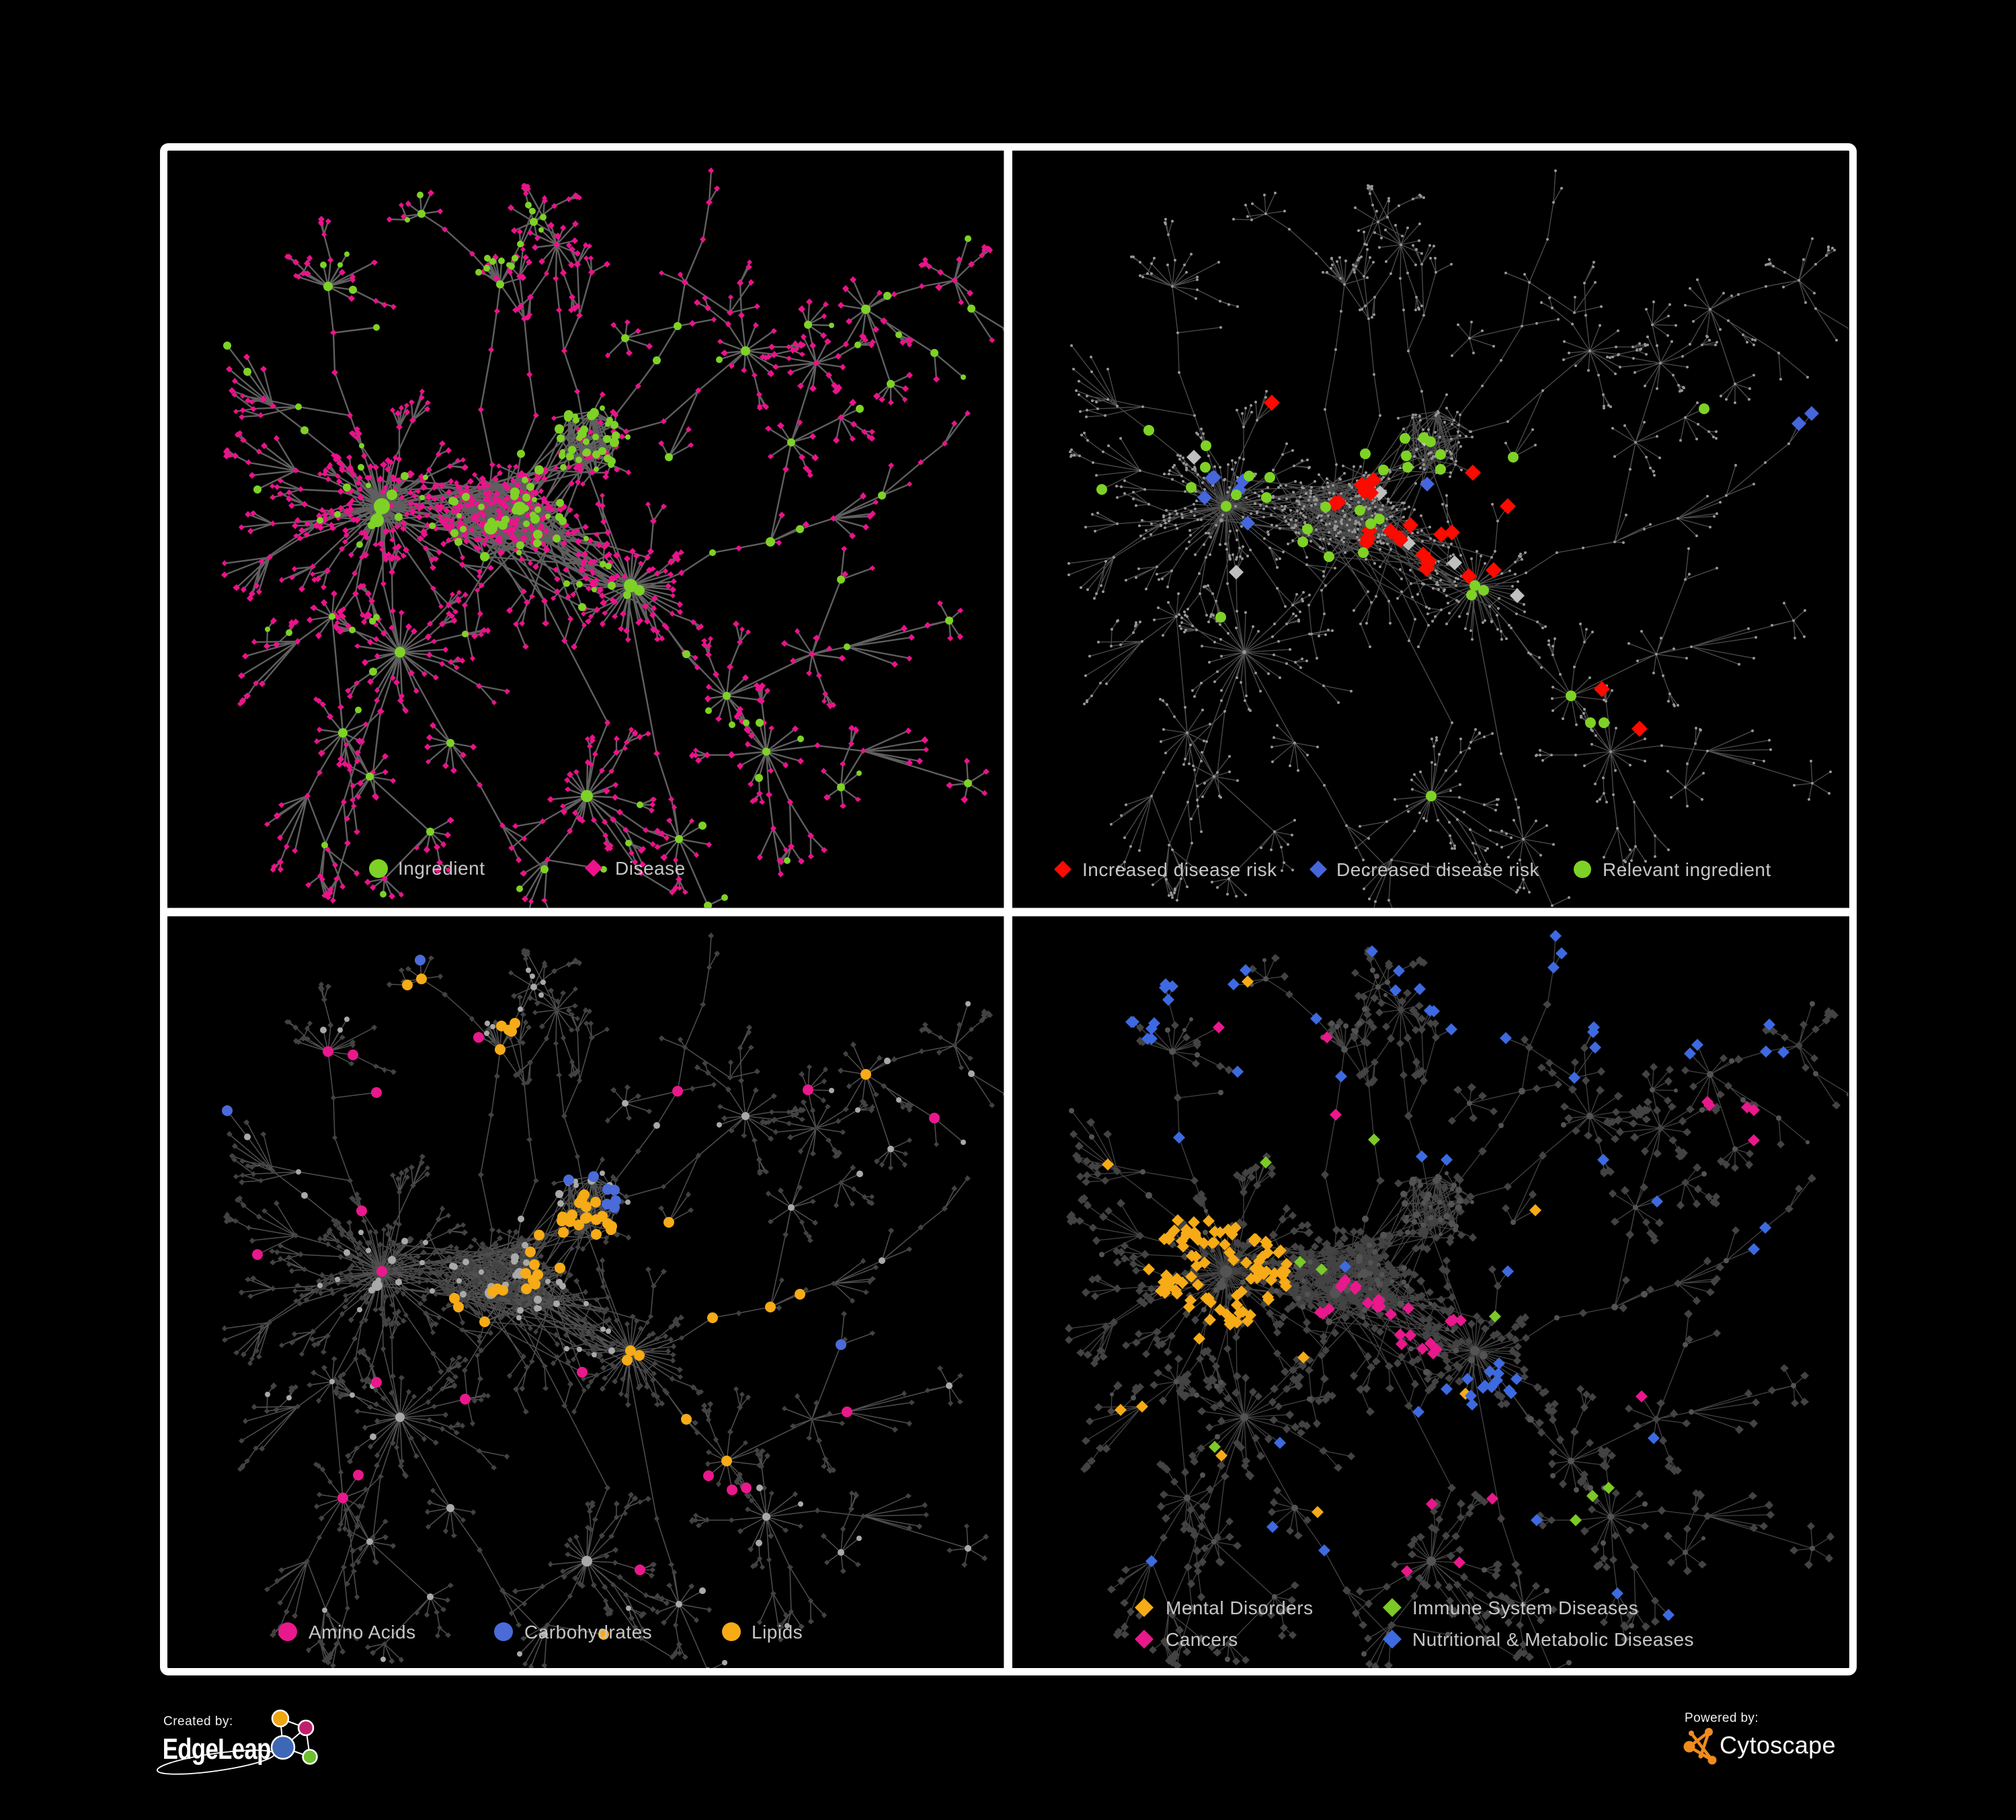 This screenshot has width=2016, height=1820. I want to click on svg-text: Amino Acids, so click(362, 1632).